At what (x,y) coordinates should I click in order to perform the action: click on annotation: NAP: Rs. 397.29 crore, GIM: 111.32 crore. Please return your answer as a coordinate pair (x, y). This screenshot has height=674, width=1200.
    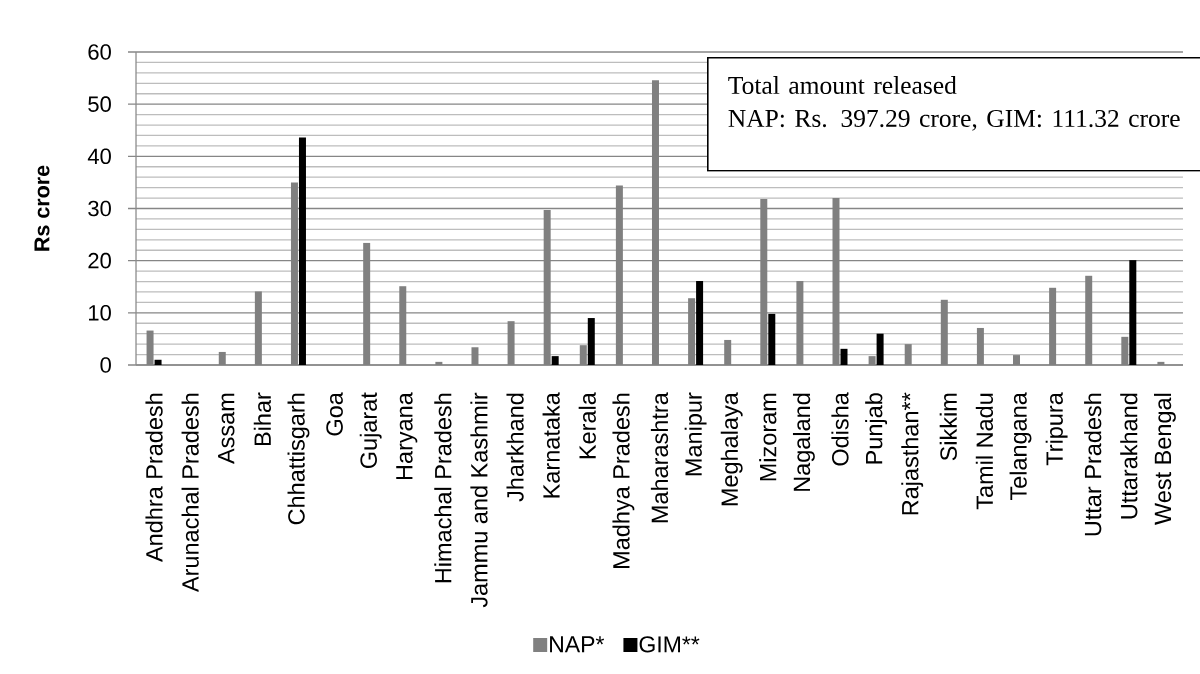
    Looking at the image, I should click on (954, 120).